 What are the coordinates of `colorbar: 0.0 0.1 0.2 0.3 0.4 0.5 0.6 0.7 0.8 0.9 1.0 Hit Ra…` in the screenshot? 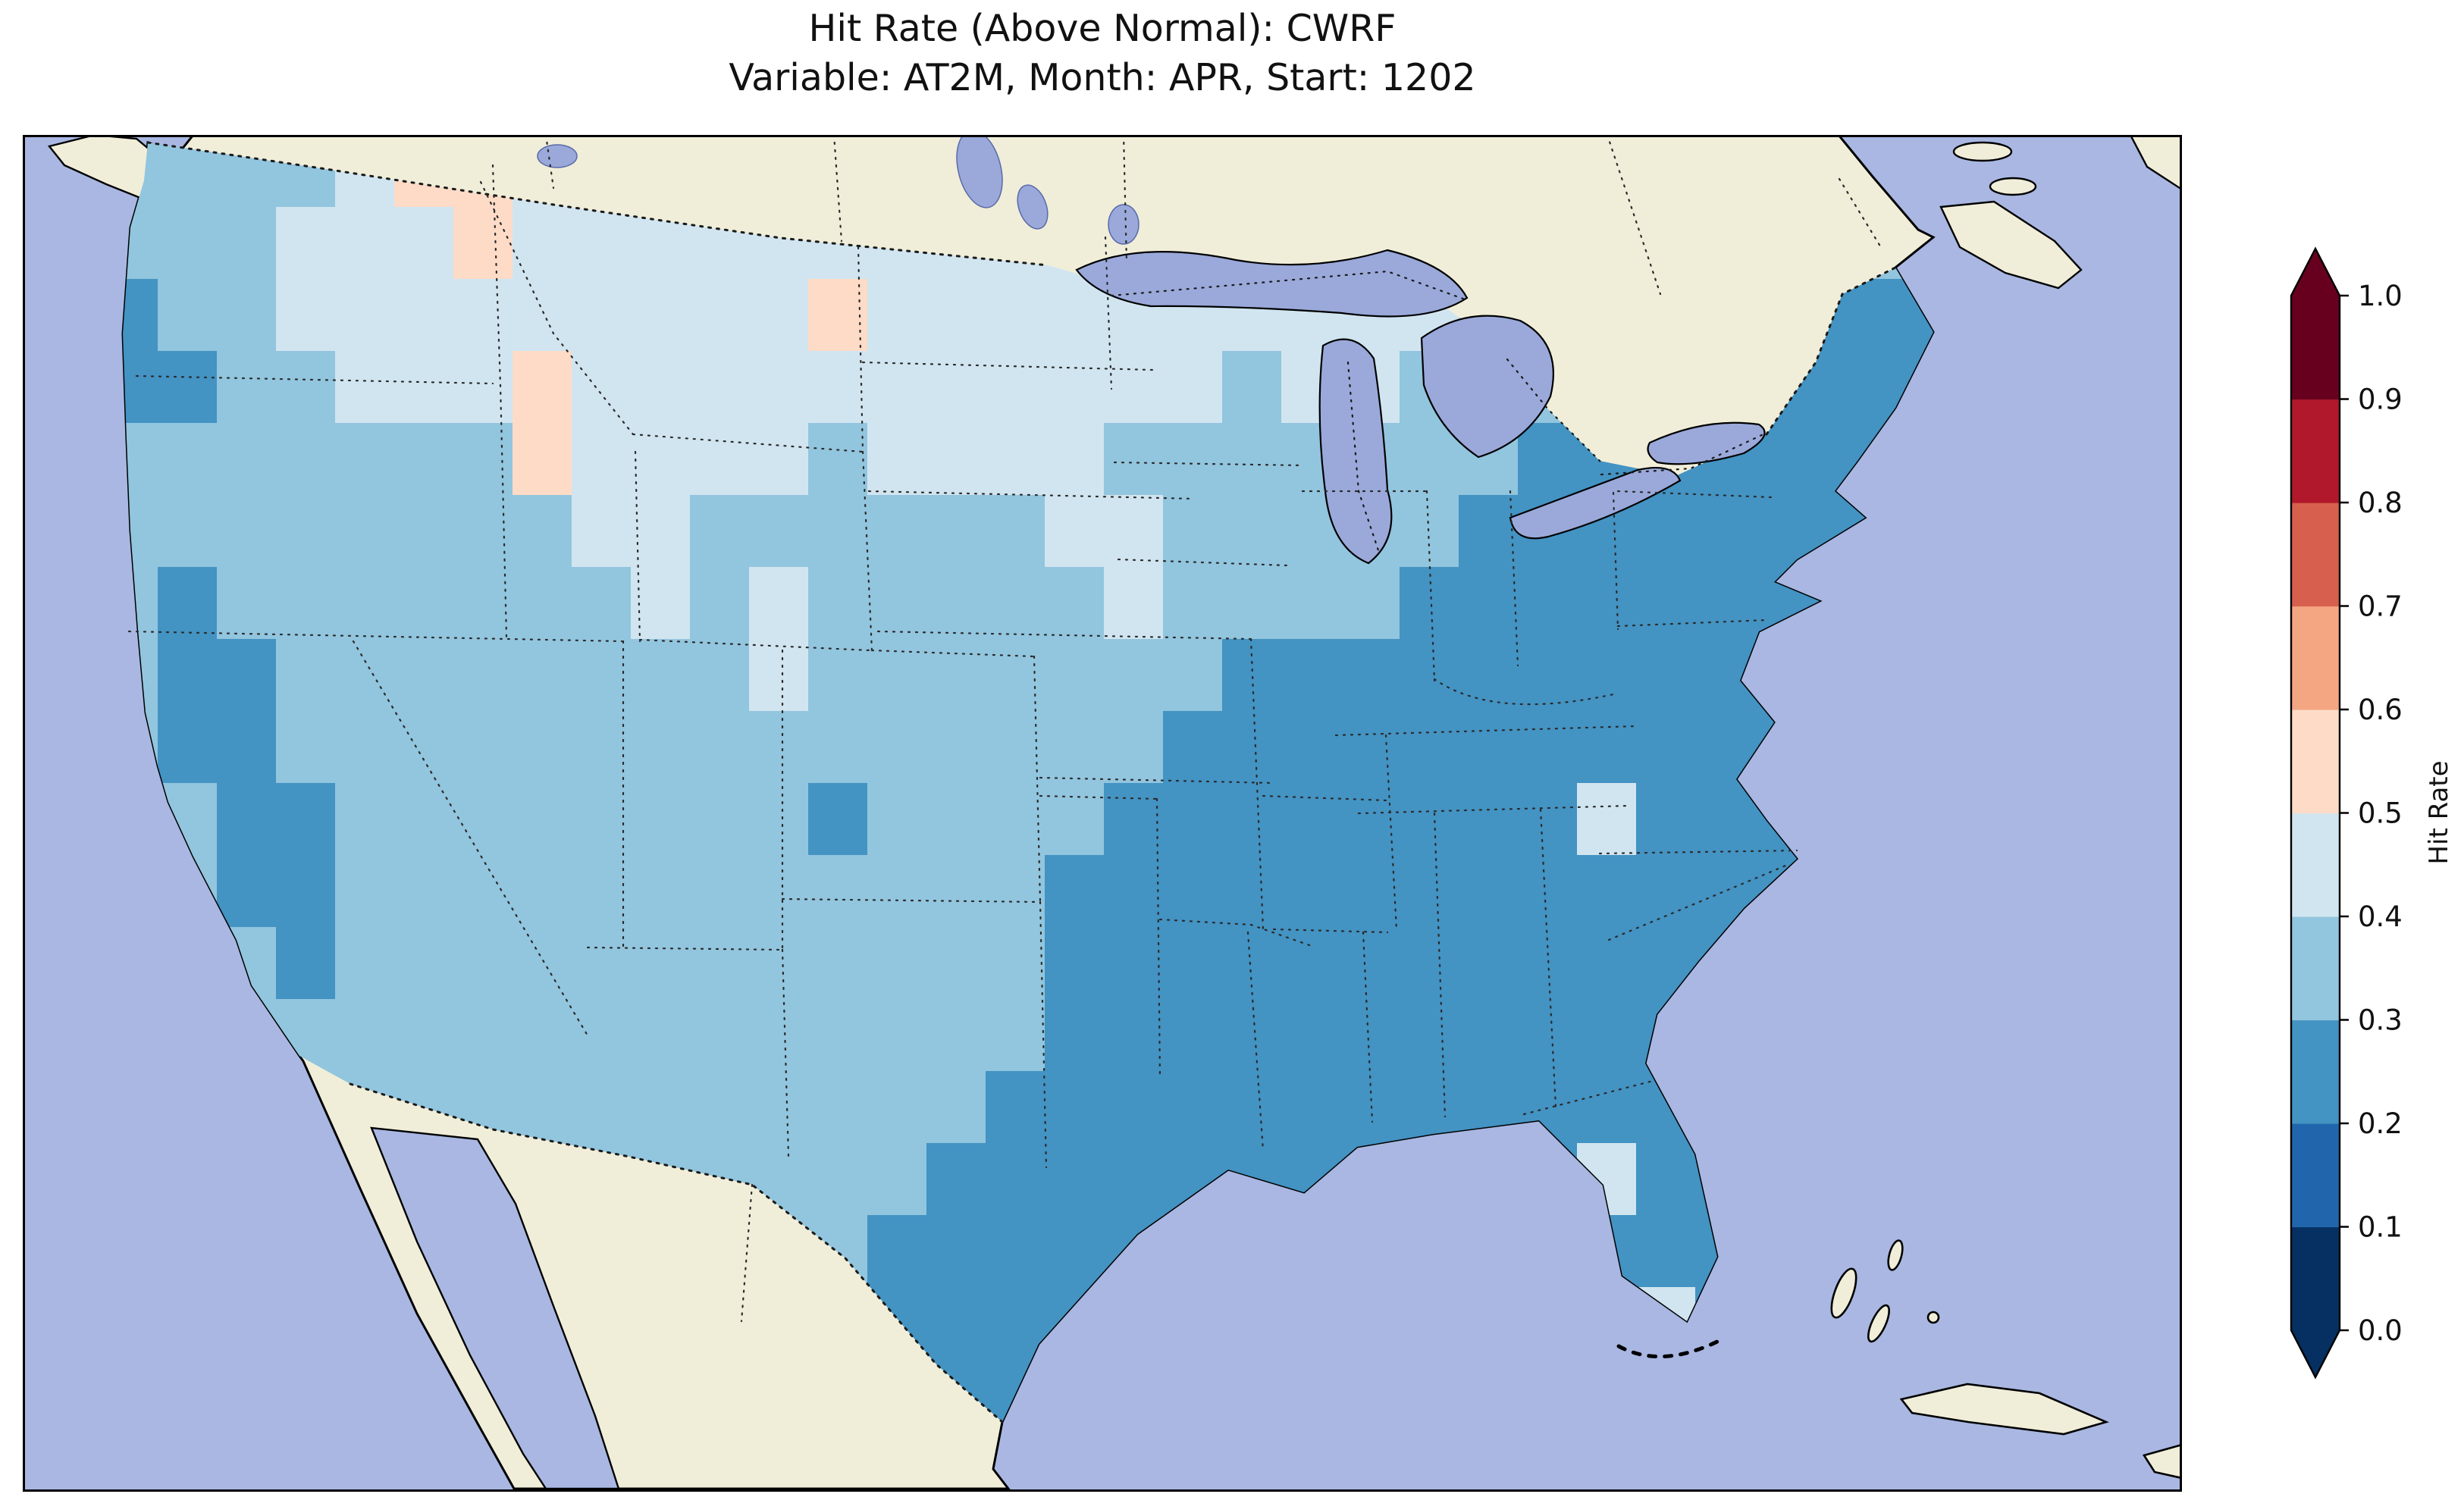 It's located at (2372, 813).